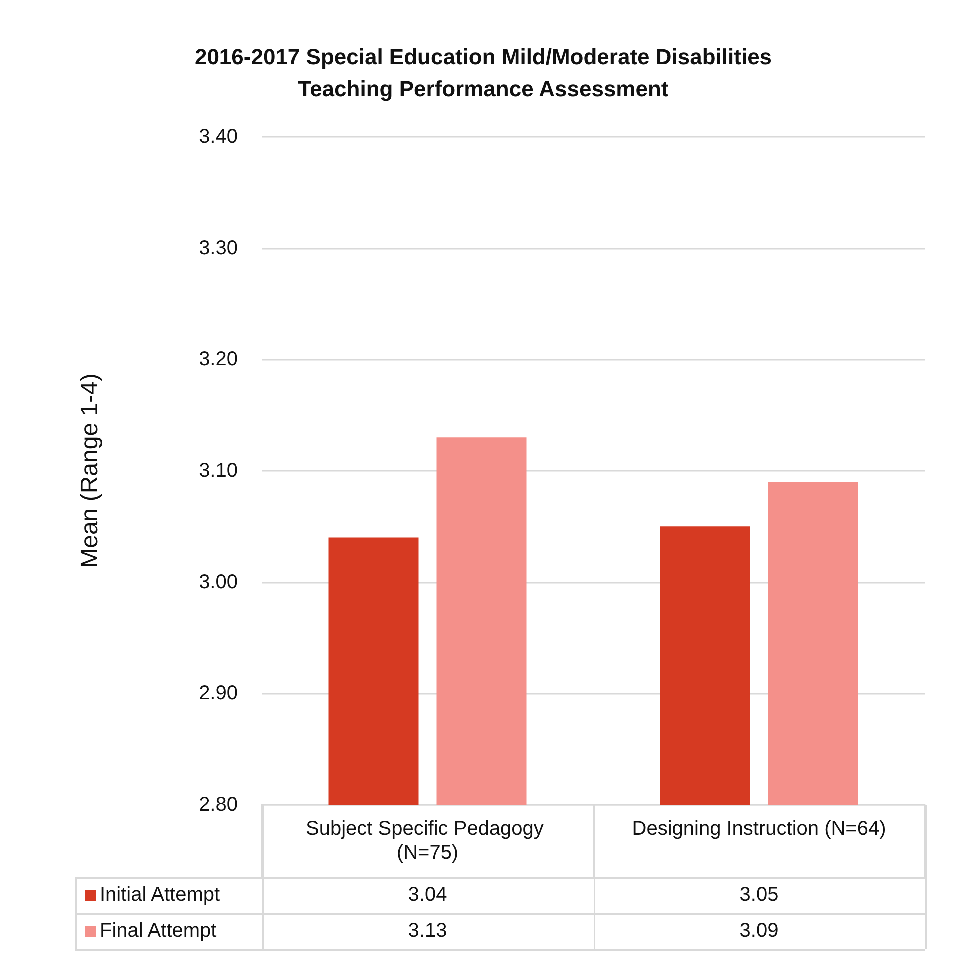 This screenshot has height=960, width=967. I want to click on data-label: 3.04, so click(427, 895).